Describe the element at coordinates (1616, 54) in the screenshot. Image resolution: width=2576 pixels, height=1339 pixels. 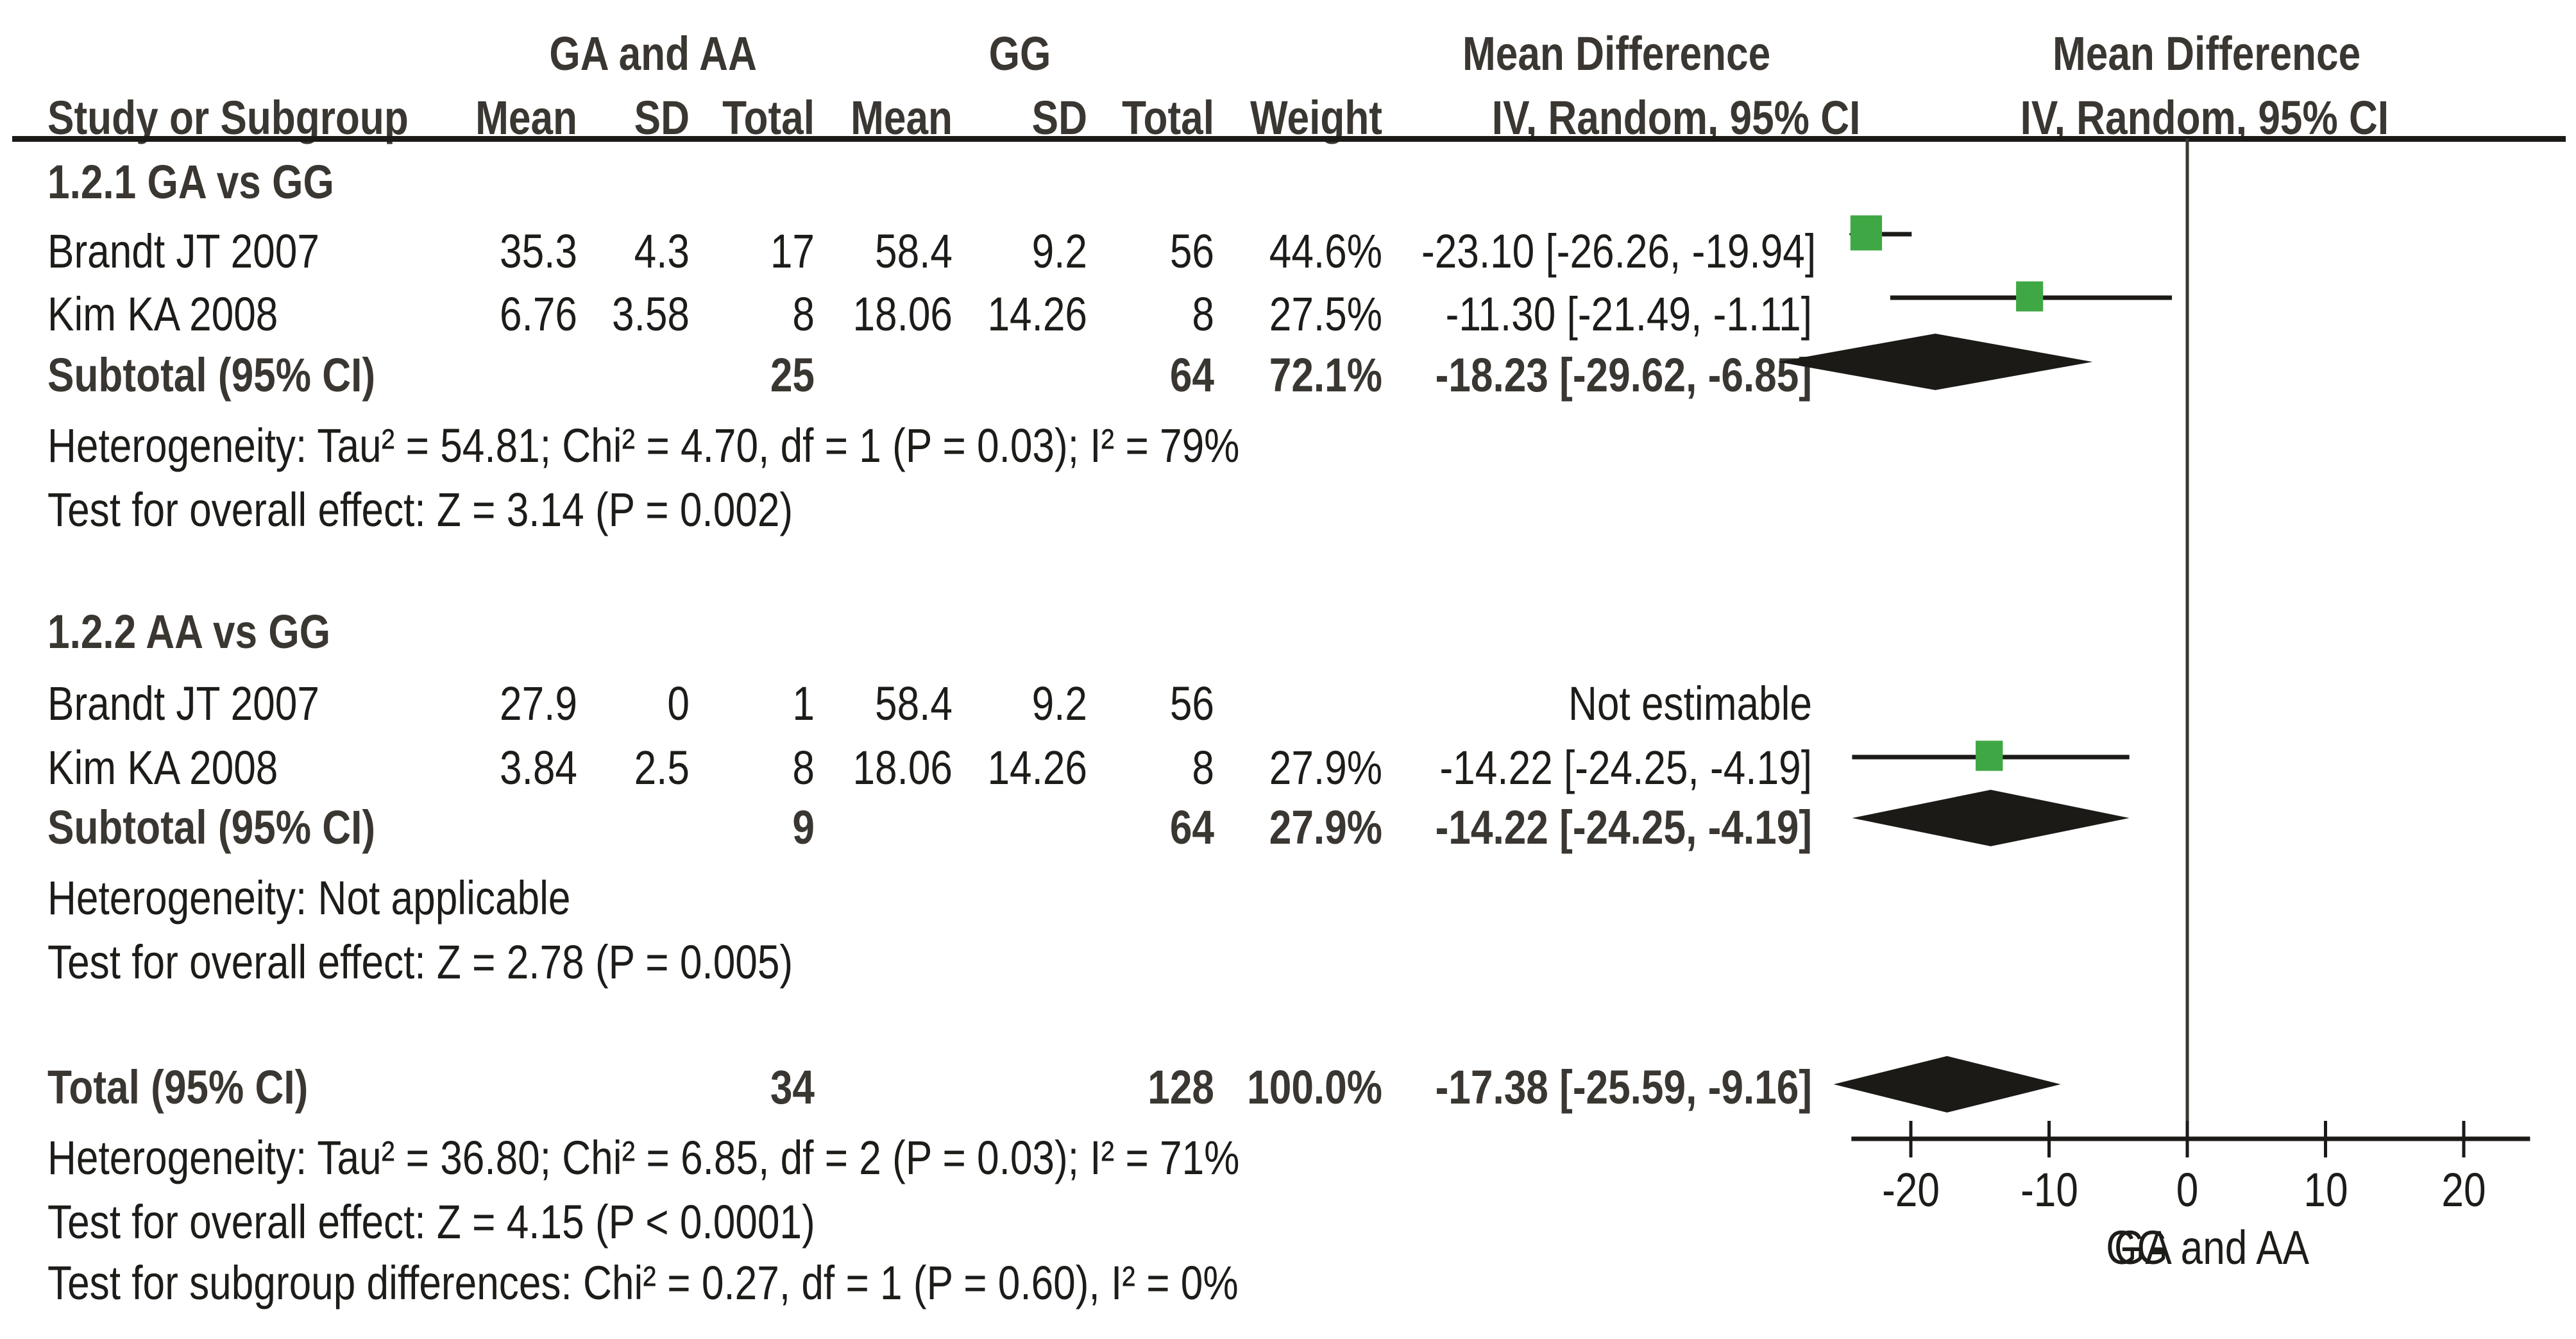
I see `effect-column-title: Mean Difference` at that location.